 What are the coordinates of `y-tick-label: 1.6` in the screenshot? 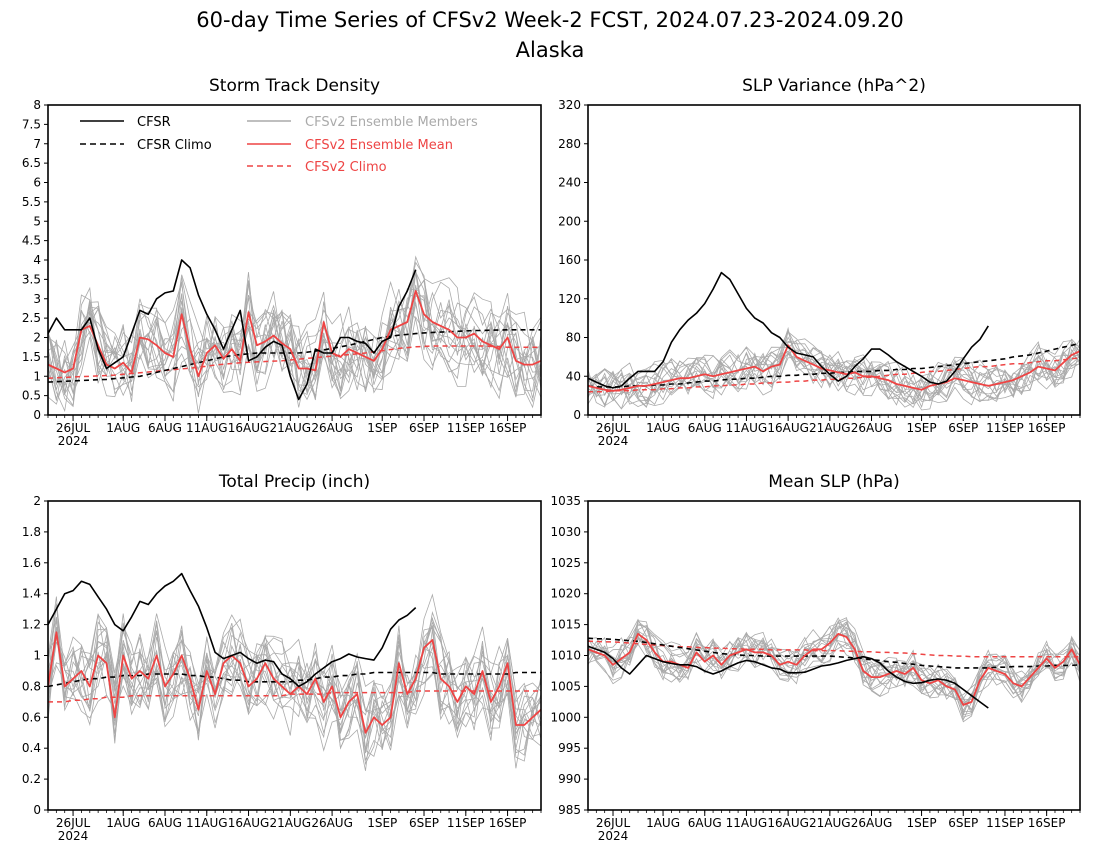 It's located at (31, 563).